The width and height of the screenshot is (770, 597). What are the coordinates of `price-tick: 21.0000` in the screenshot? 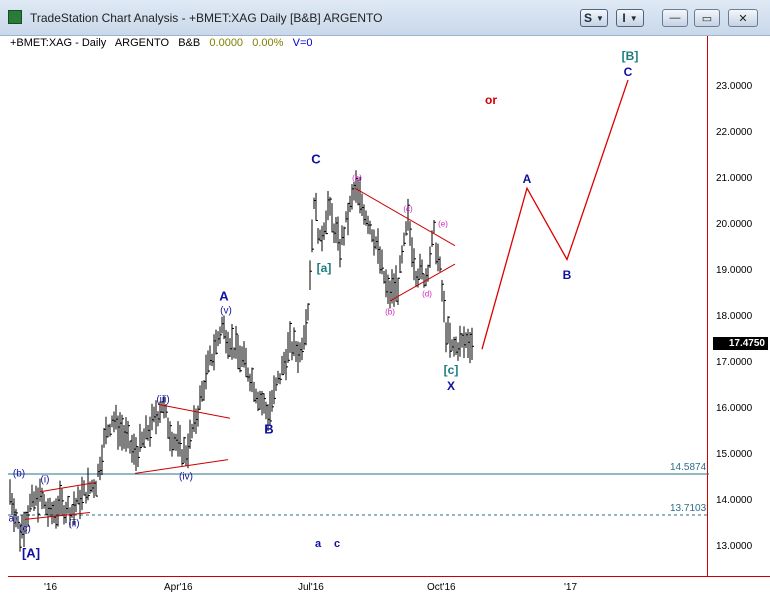 It's located at (734, 178).